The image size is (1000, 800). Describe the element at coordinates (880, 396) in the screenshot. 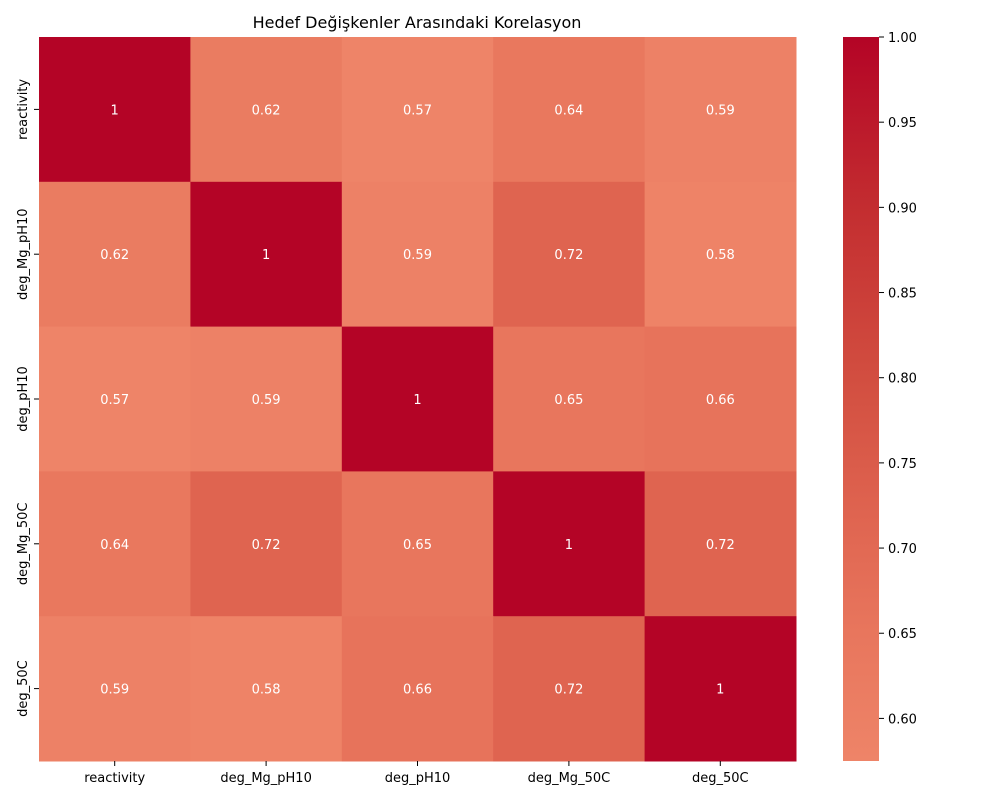

I see `colorbar: 0.60 0.65 0.70 0.75 0.80 0.85 0.90 0.95 1.00` at that location.